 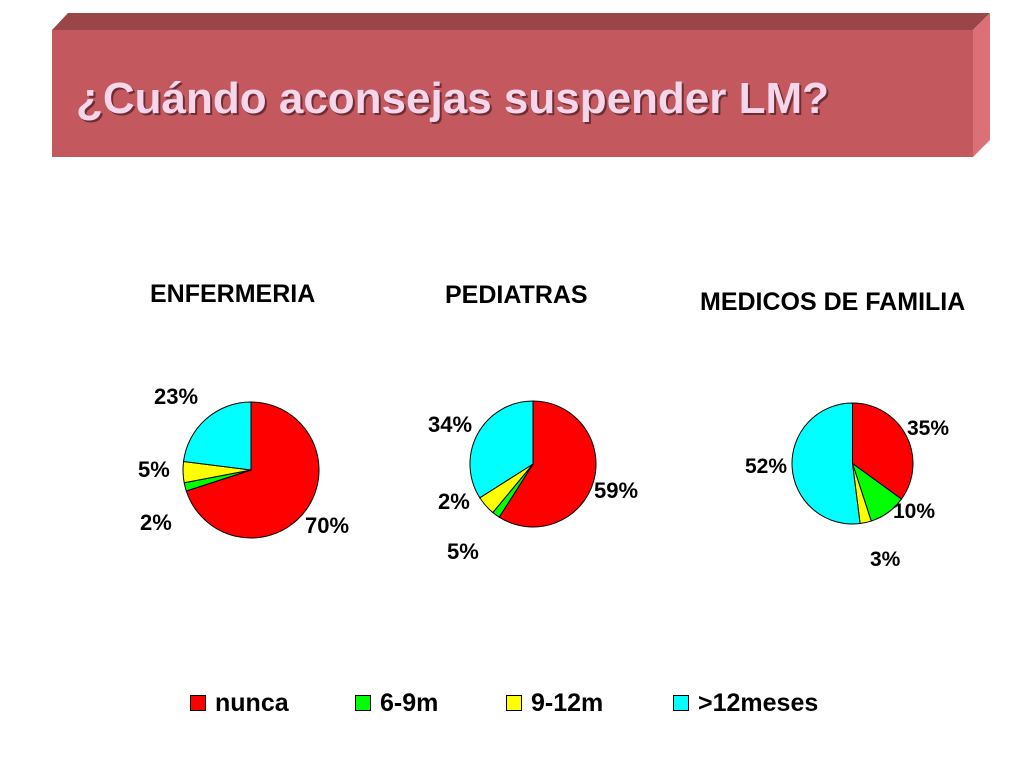 I want to click on banner-front-face, so click(x=512, y=93).